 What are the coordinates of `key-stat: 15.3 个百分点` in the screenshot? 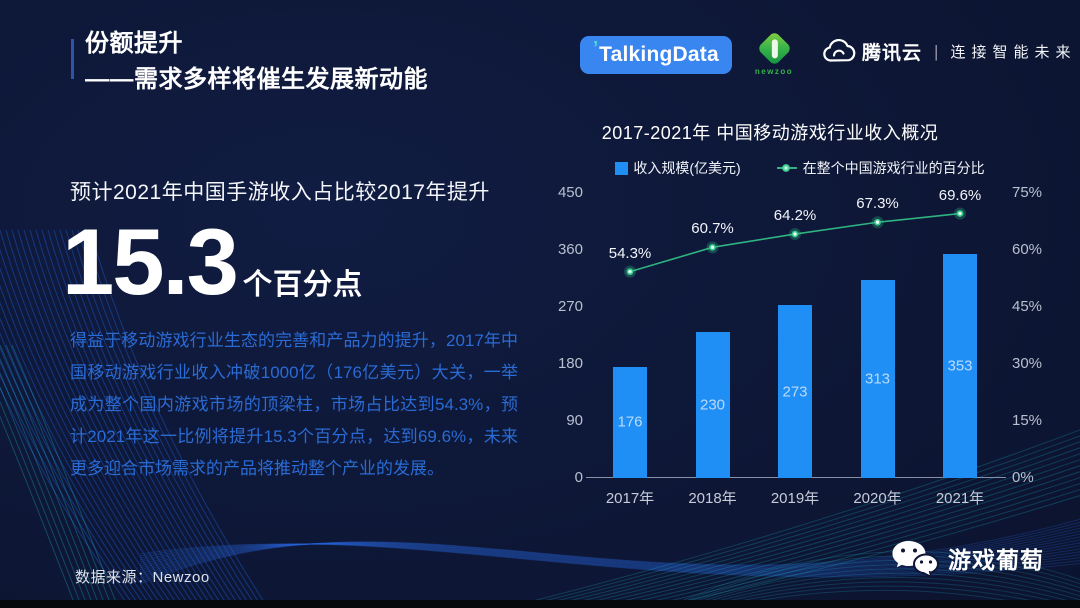 It's located at (212, 262).